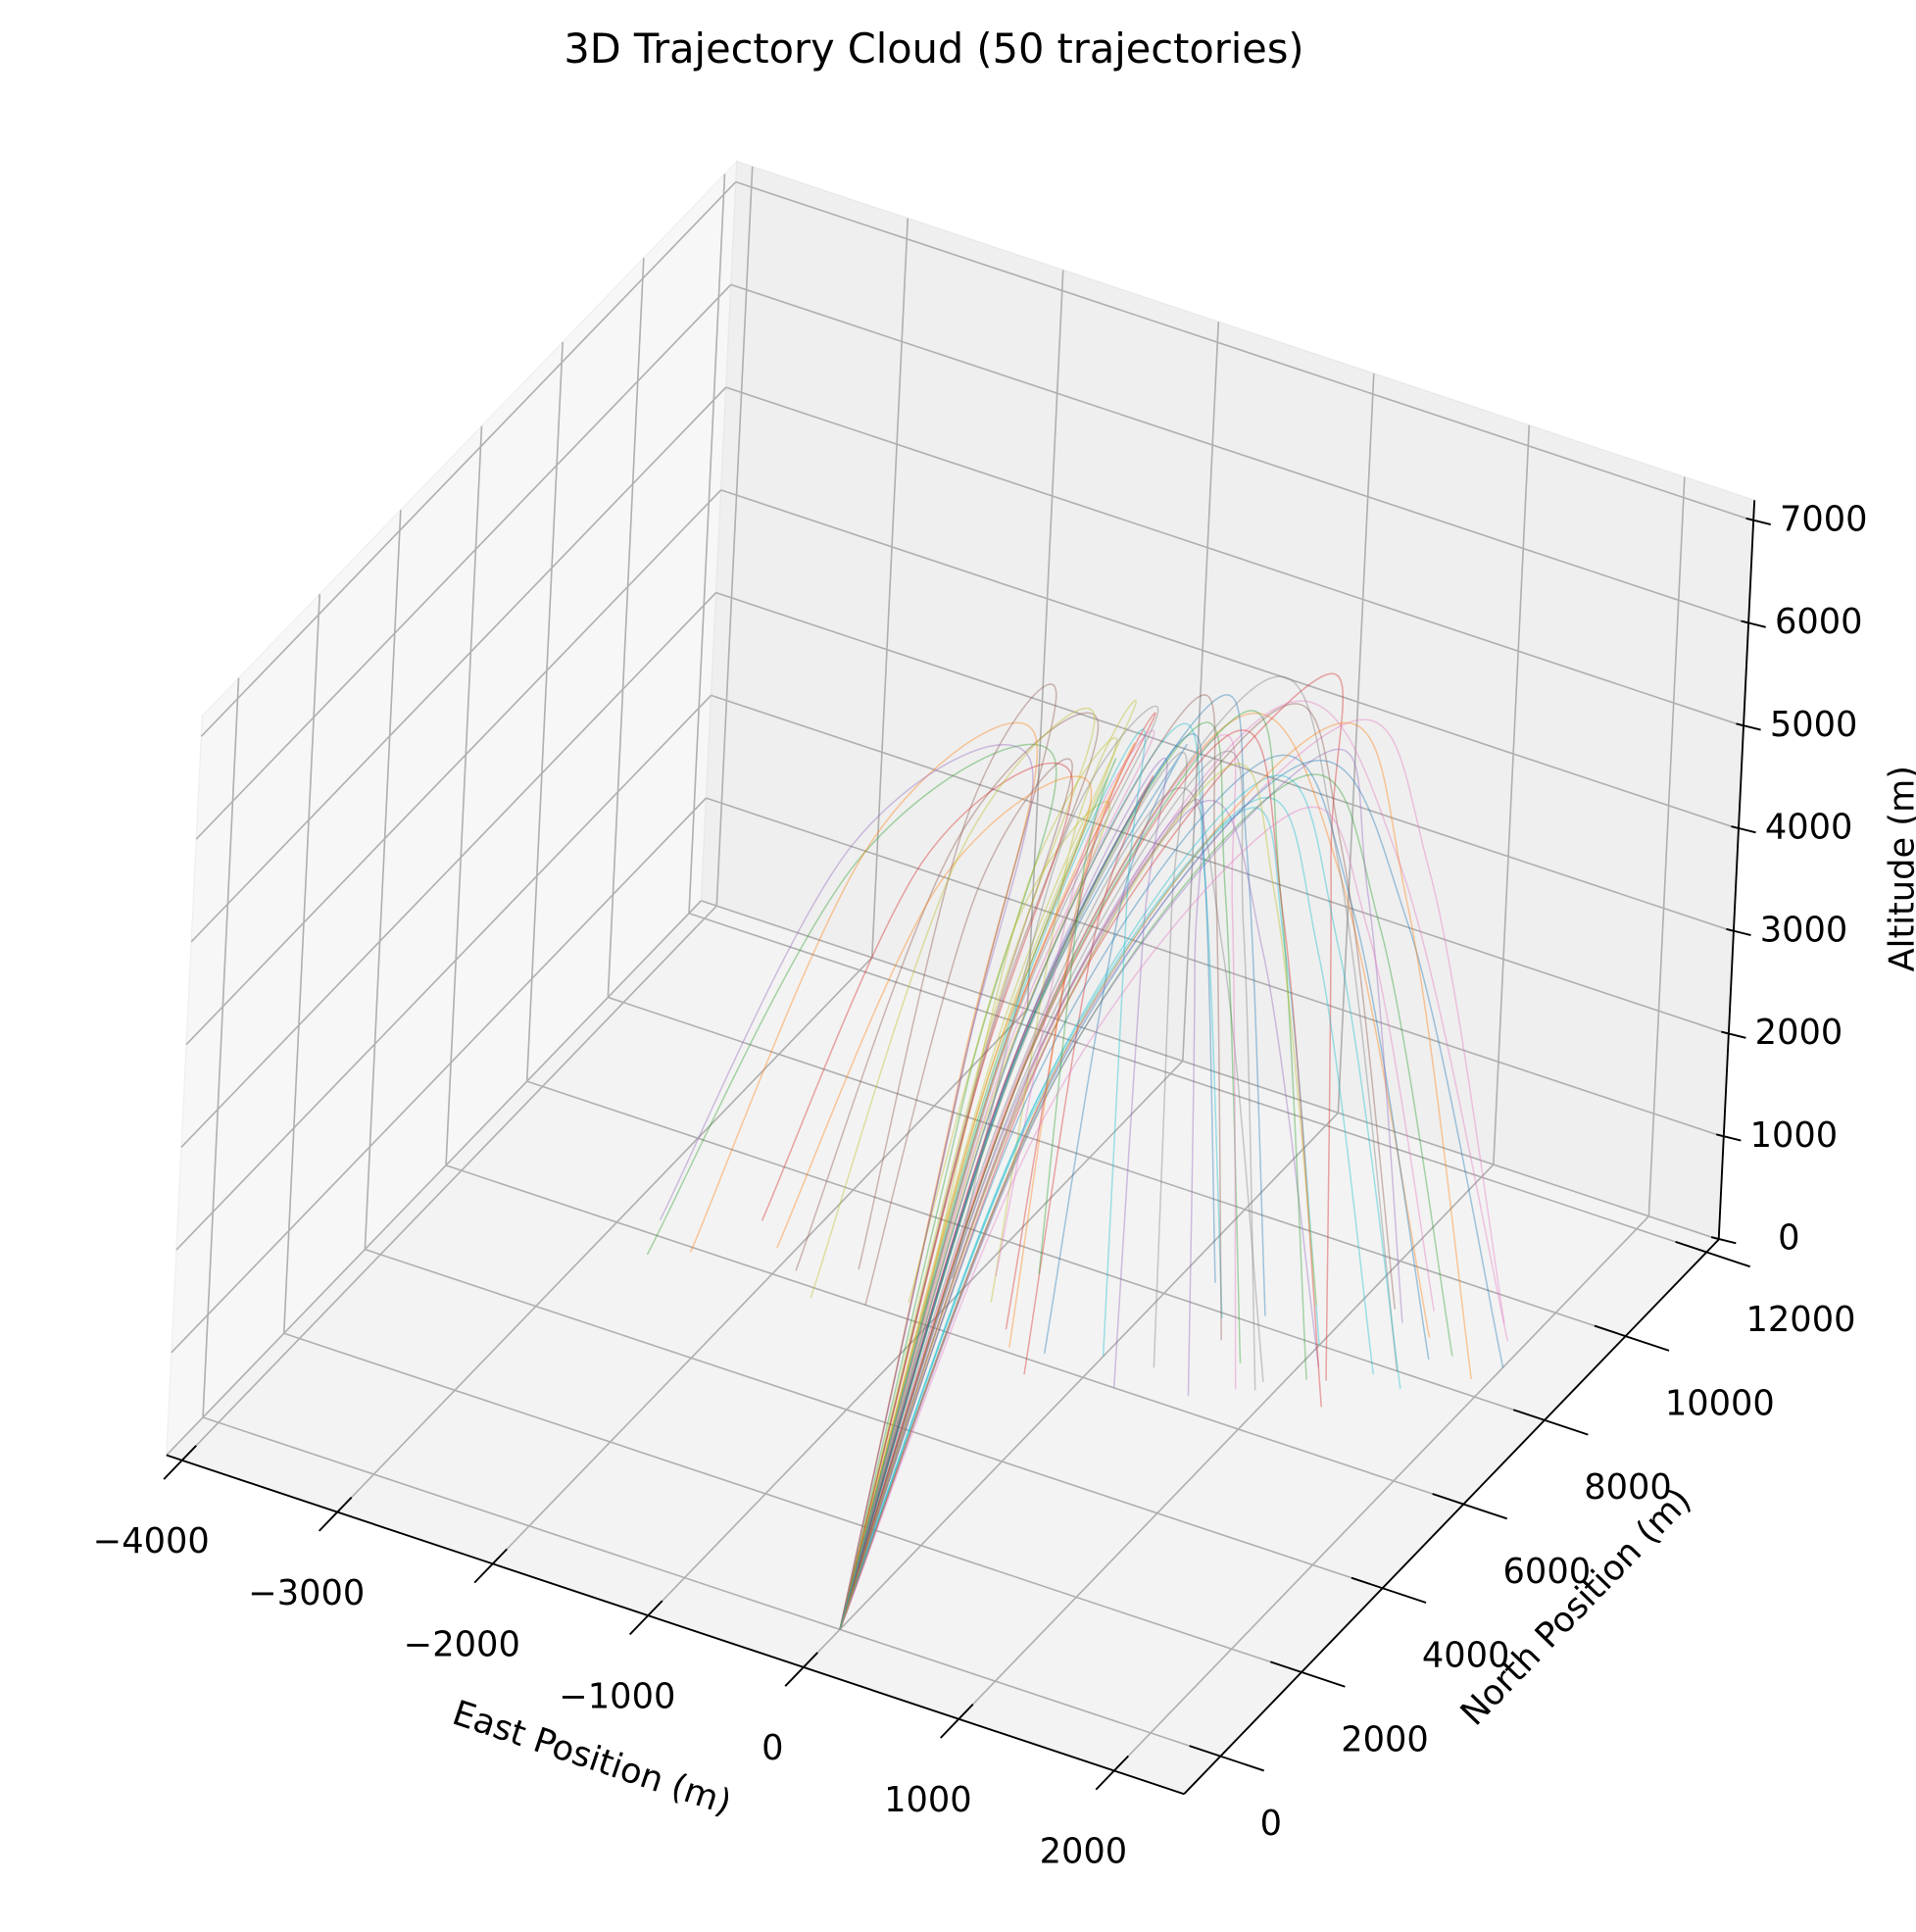  What do you see at coordinates (306, 1593) in the screenshot?
I see `x-tick-label: −3000` at bounding box center [306, 1593].